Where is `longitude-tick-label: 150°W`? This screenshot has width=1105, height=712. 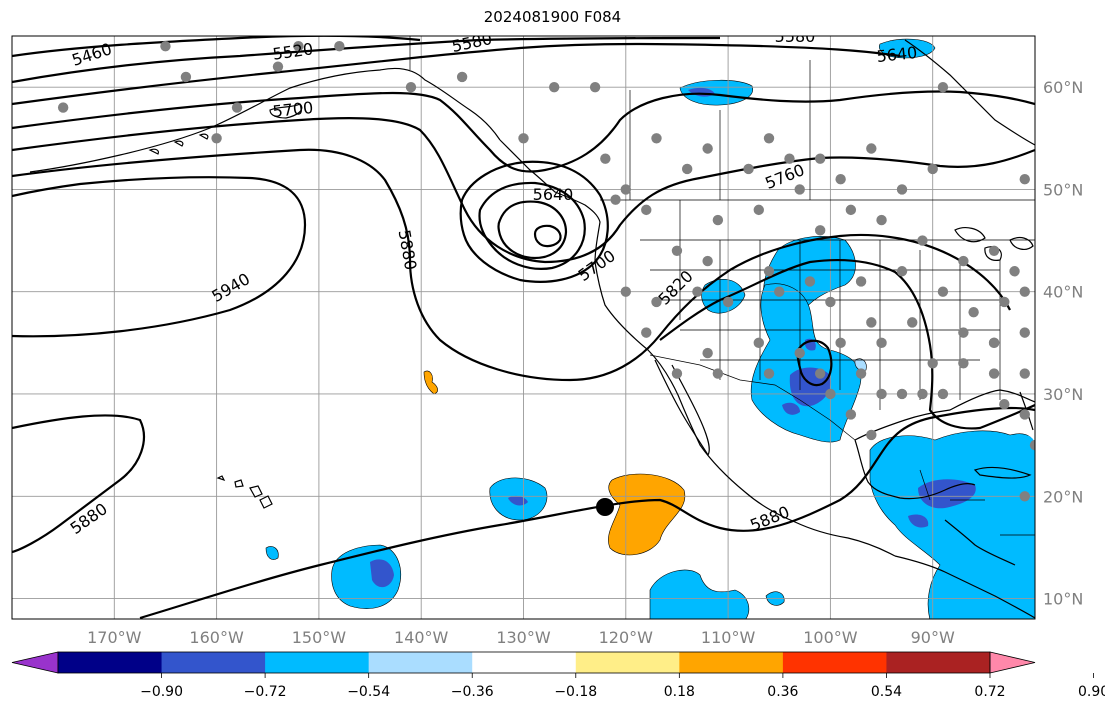 longitude-tick-label: 150°W is located at coordinates (319, 637).